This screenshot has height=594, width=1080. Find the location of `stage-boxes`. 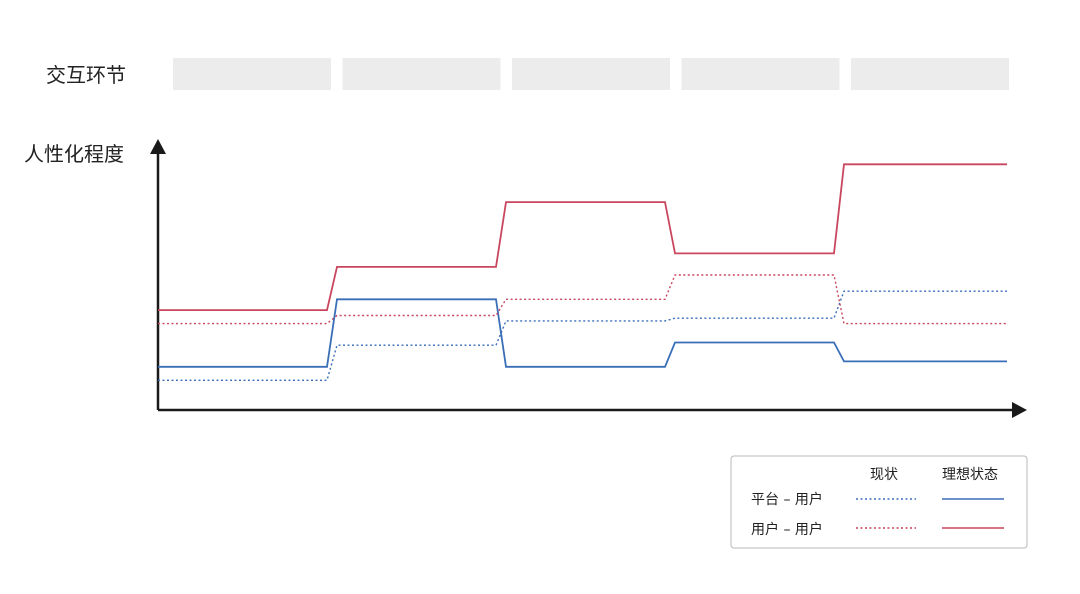

stage-boxes is located at coordinates (591, 74).